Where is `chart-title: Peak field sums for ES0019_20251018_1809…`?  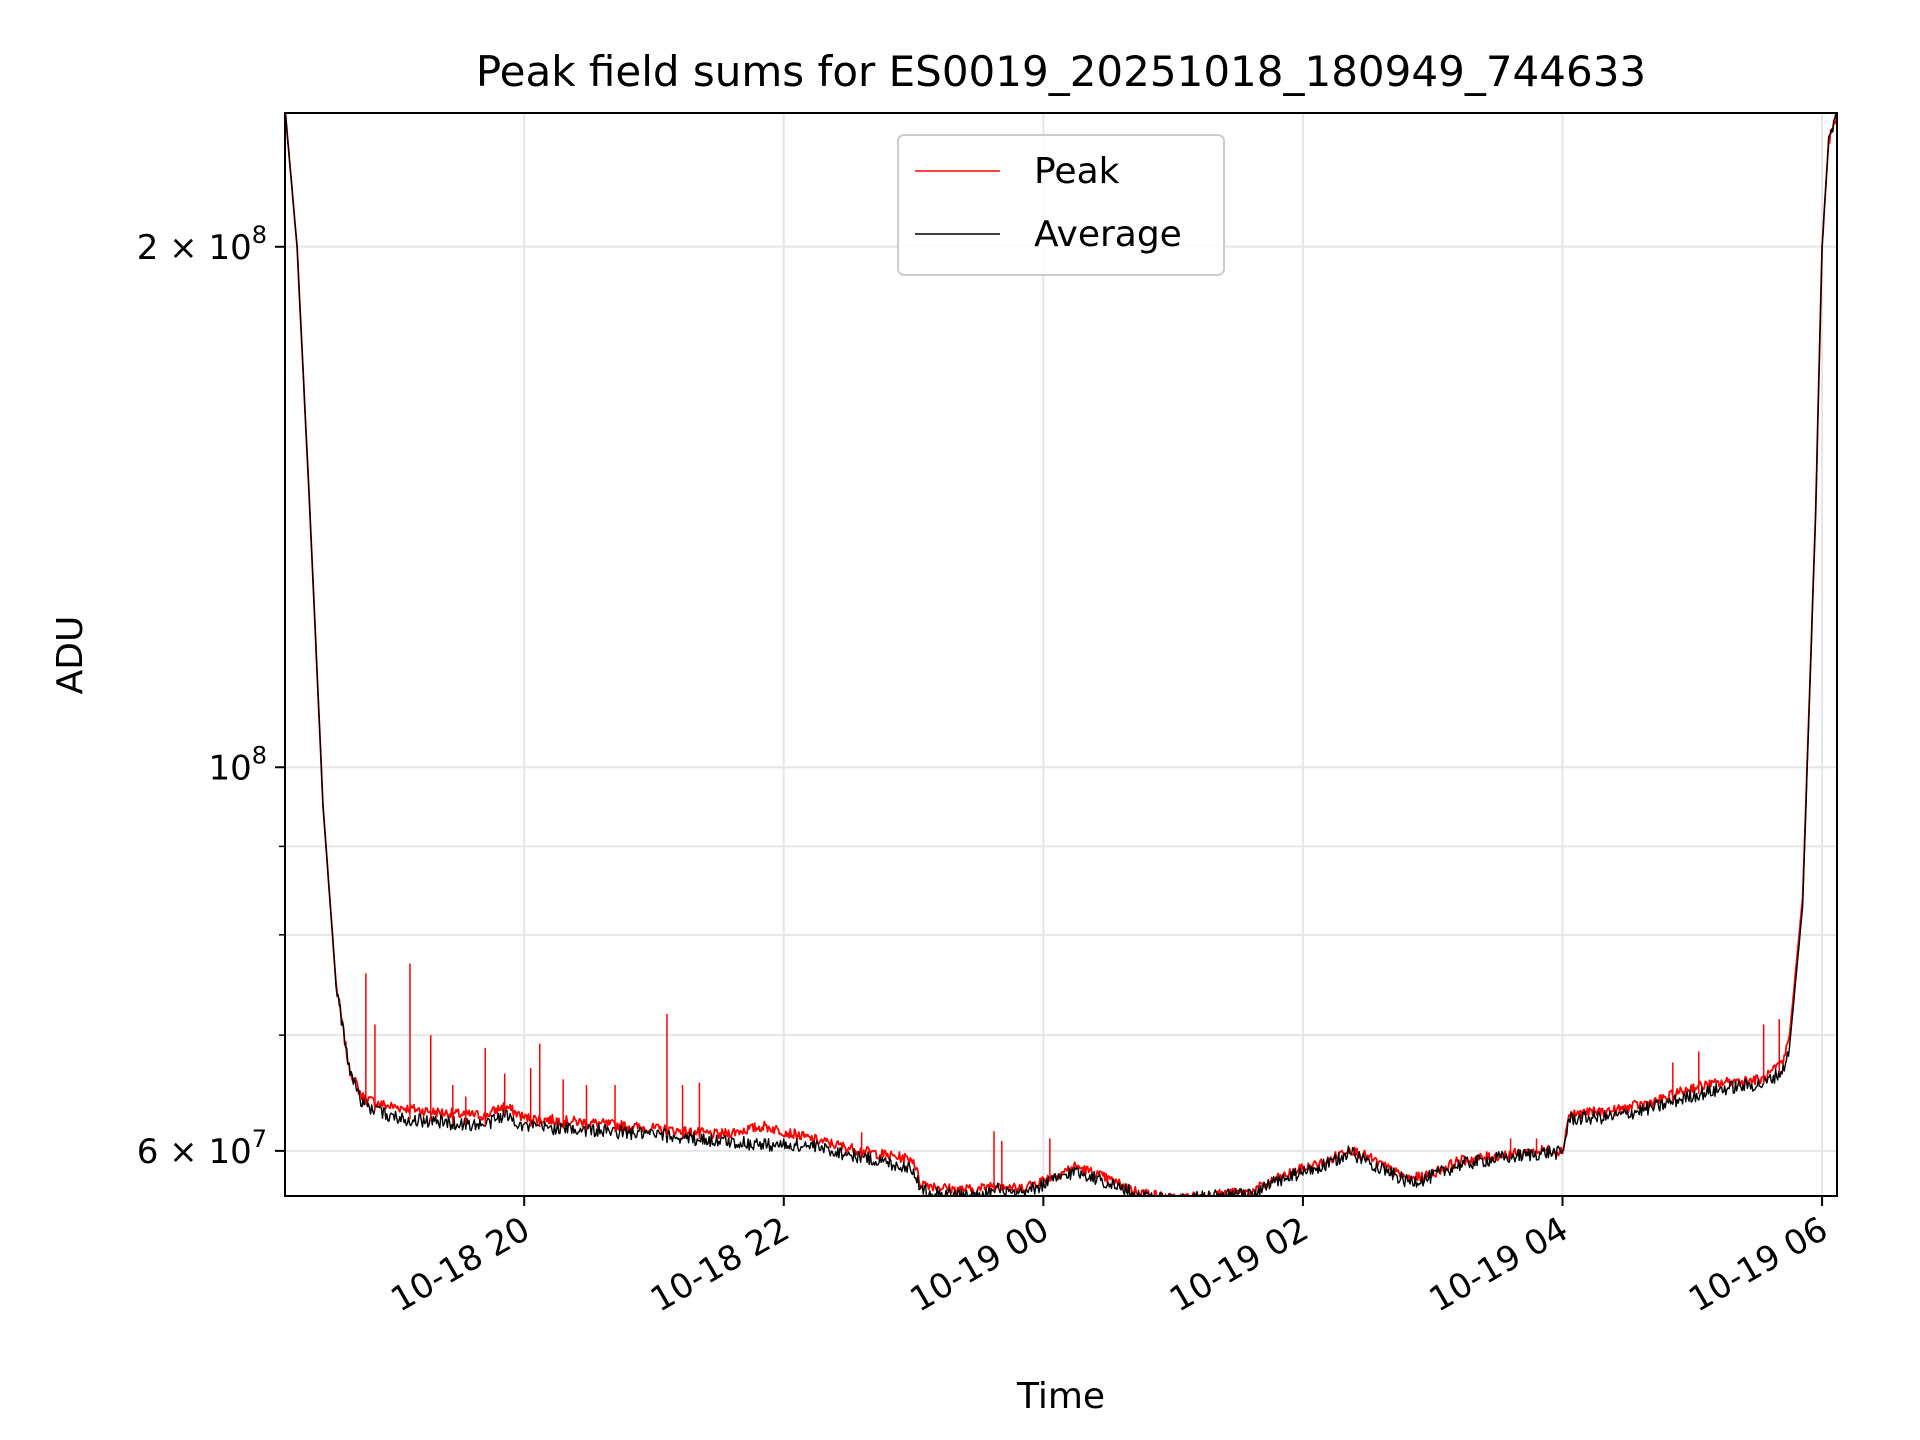 chart-title: Peak field sums for ES0019_20251018_1809… is located at coordinates (1061, 71).